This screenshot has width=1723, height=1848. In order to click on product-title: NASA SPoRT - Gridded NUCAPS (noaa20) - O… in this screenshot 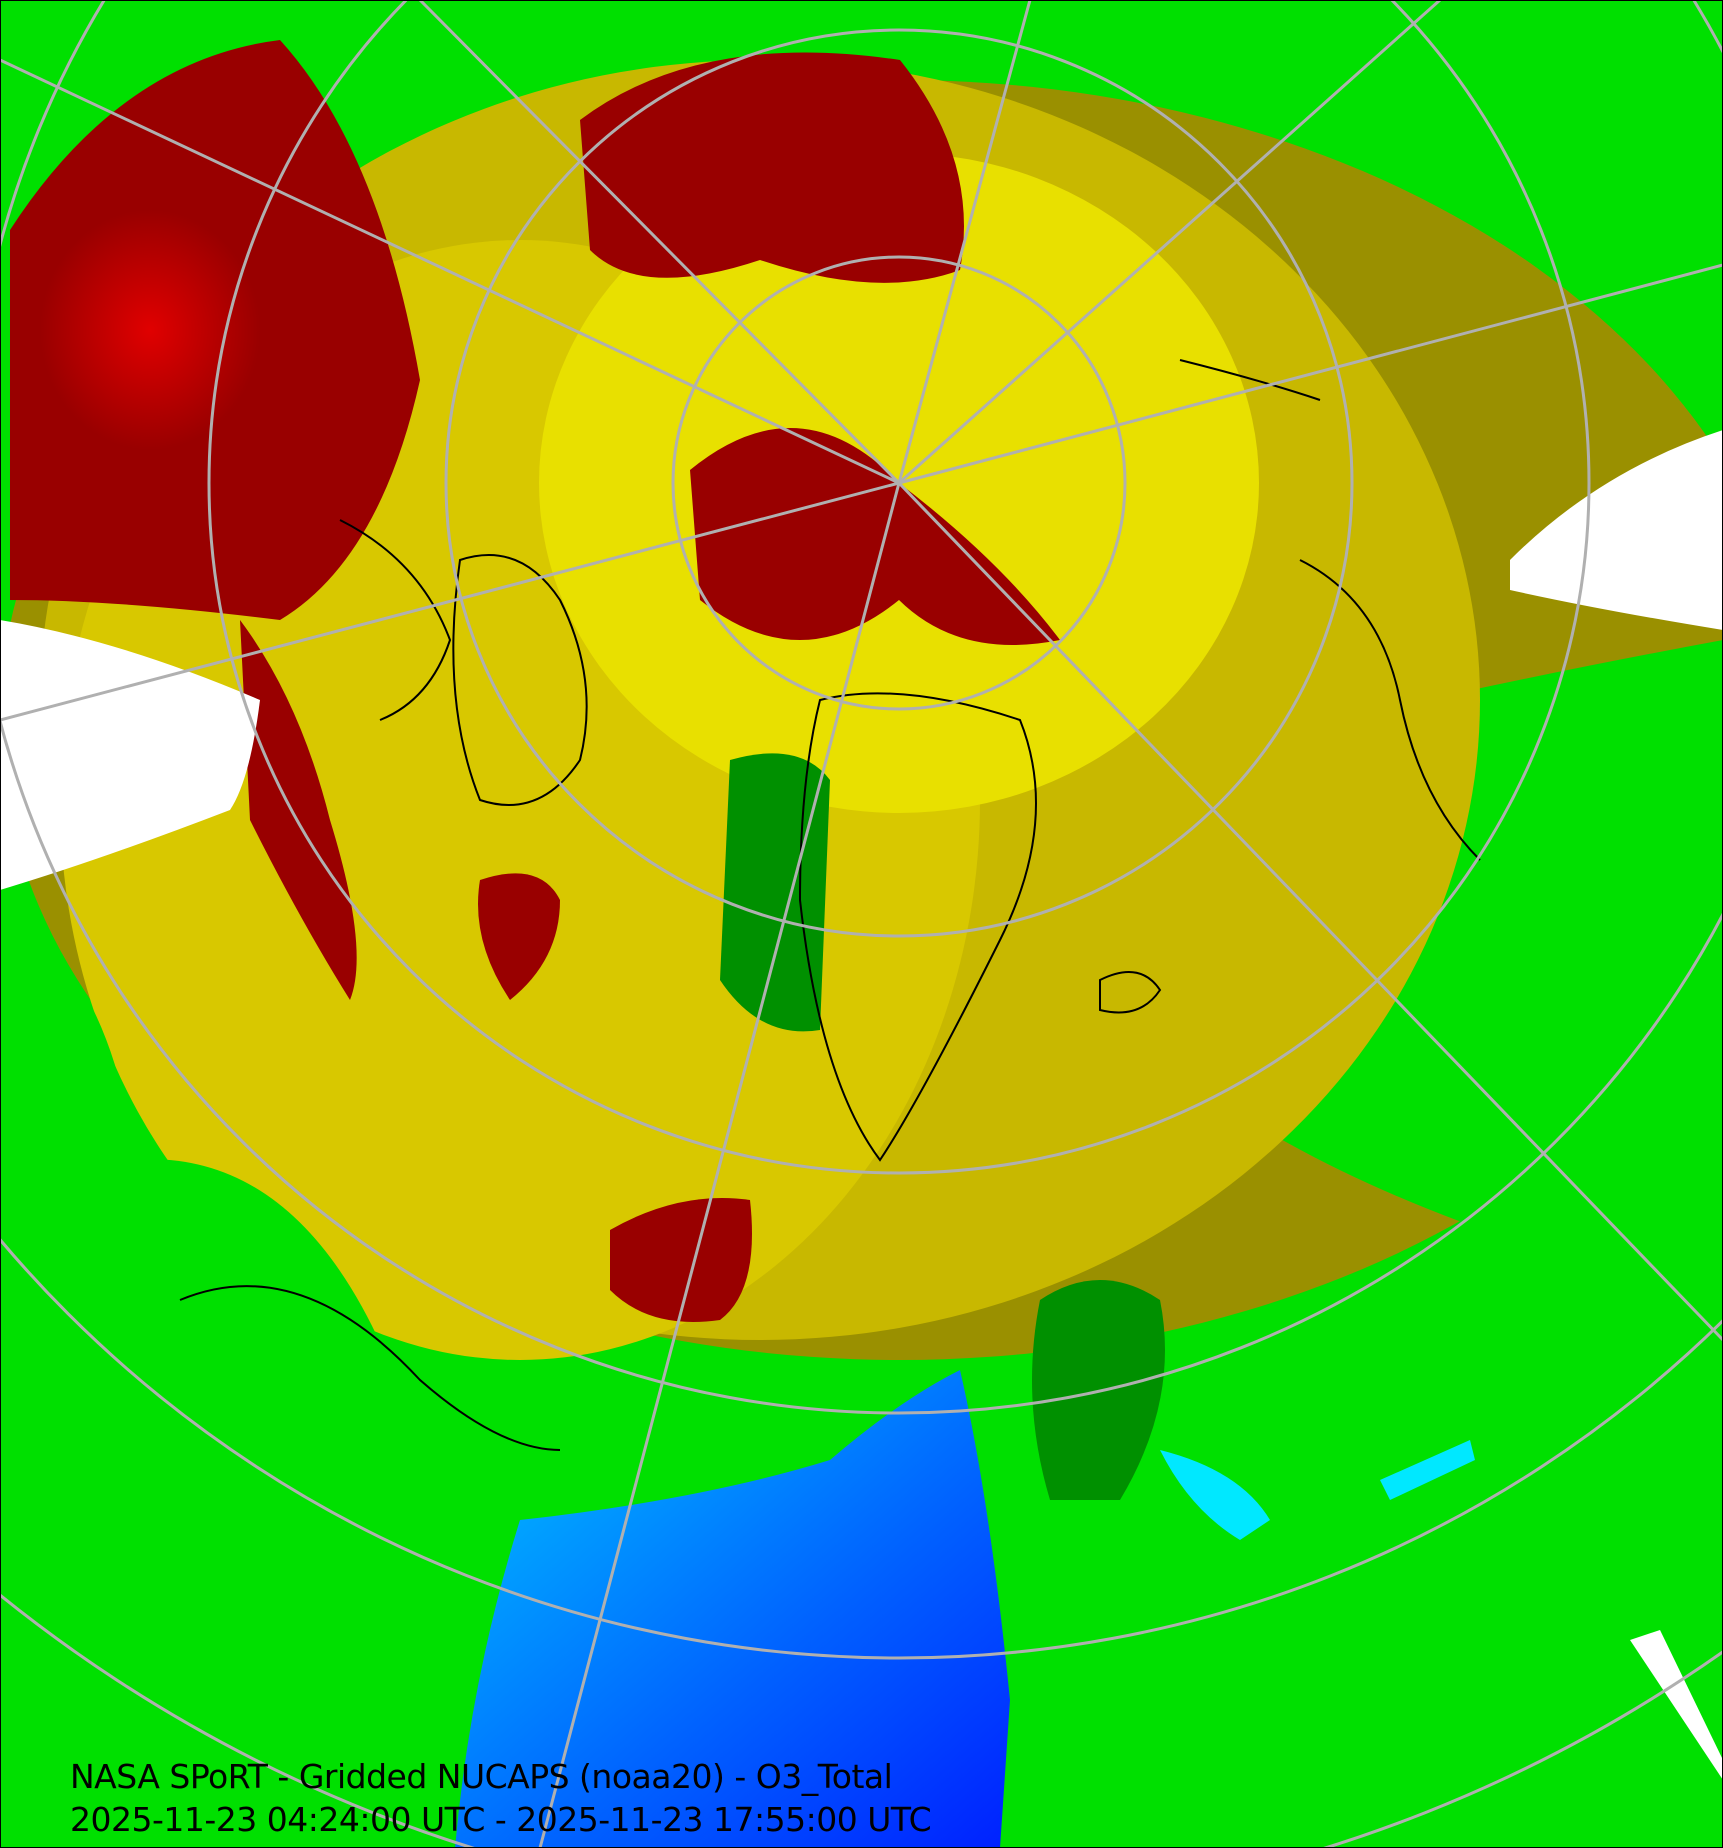, I will do `click(481, 1776)`.